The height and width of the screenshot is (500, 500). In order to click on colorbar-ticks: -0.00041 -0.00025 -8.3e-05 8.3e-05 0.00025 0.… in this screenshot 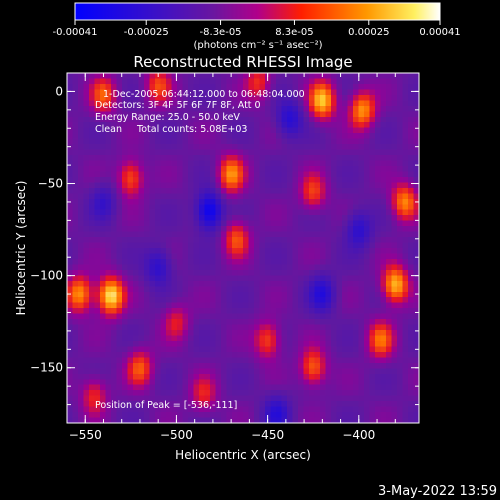, I will do `click(257, 29)`.